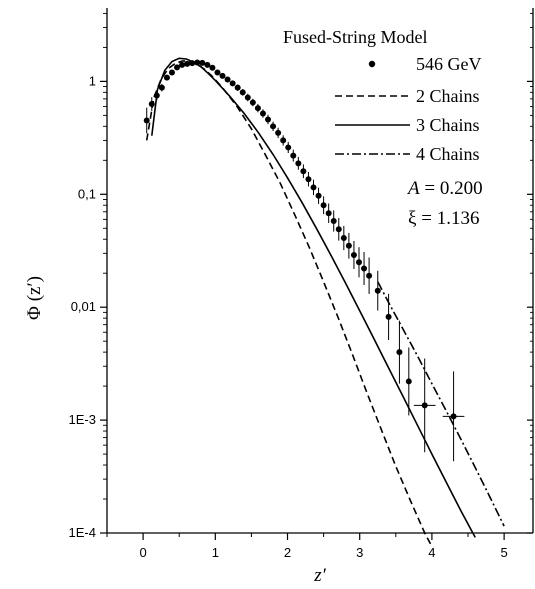  Describe the element at coordinates (448, 125) in the screenshot. I see `legend-label: 3 Chains` at that location.